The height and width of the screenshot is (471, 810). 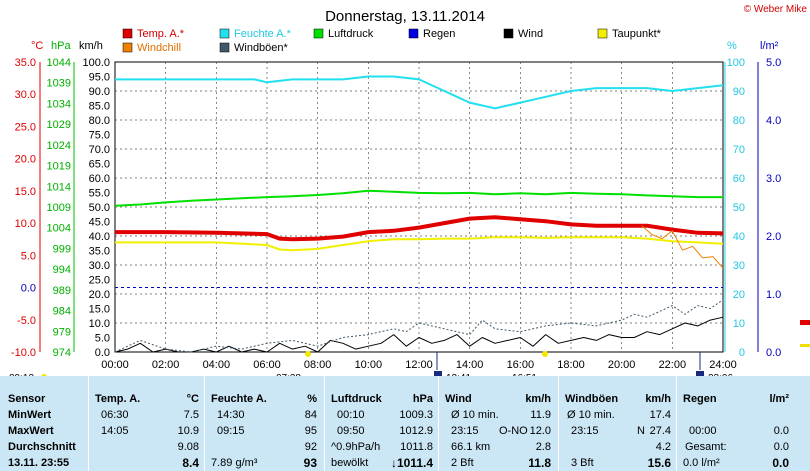 I want to click on series-line, so click(x=419, y=228).